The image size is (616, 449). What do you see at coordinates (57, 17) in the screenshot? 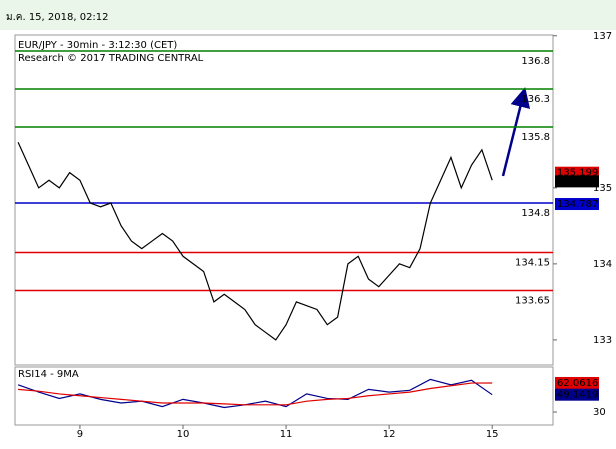
I see `timestamp: ม.ค. 15, 2018, 02:12` at bounding box center [57, 17].